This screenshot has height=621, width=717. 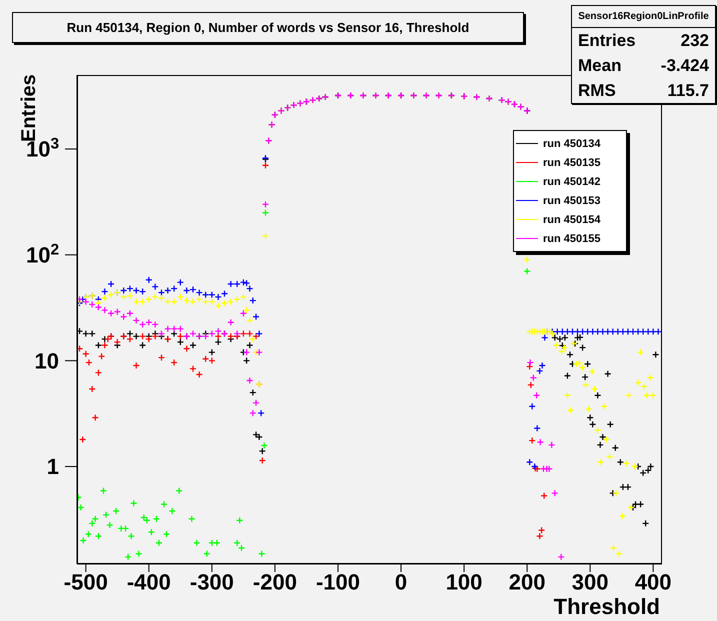 What do you see at coordinates (643, 17) in the screenshot?
I see `text: Sensor16Region0LinProfile` at bounding box center [643, 17].